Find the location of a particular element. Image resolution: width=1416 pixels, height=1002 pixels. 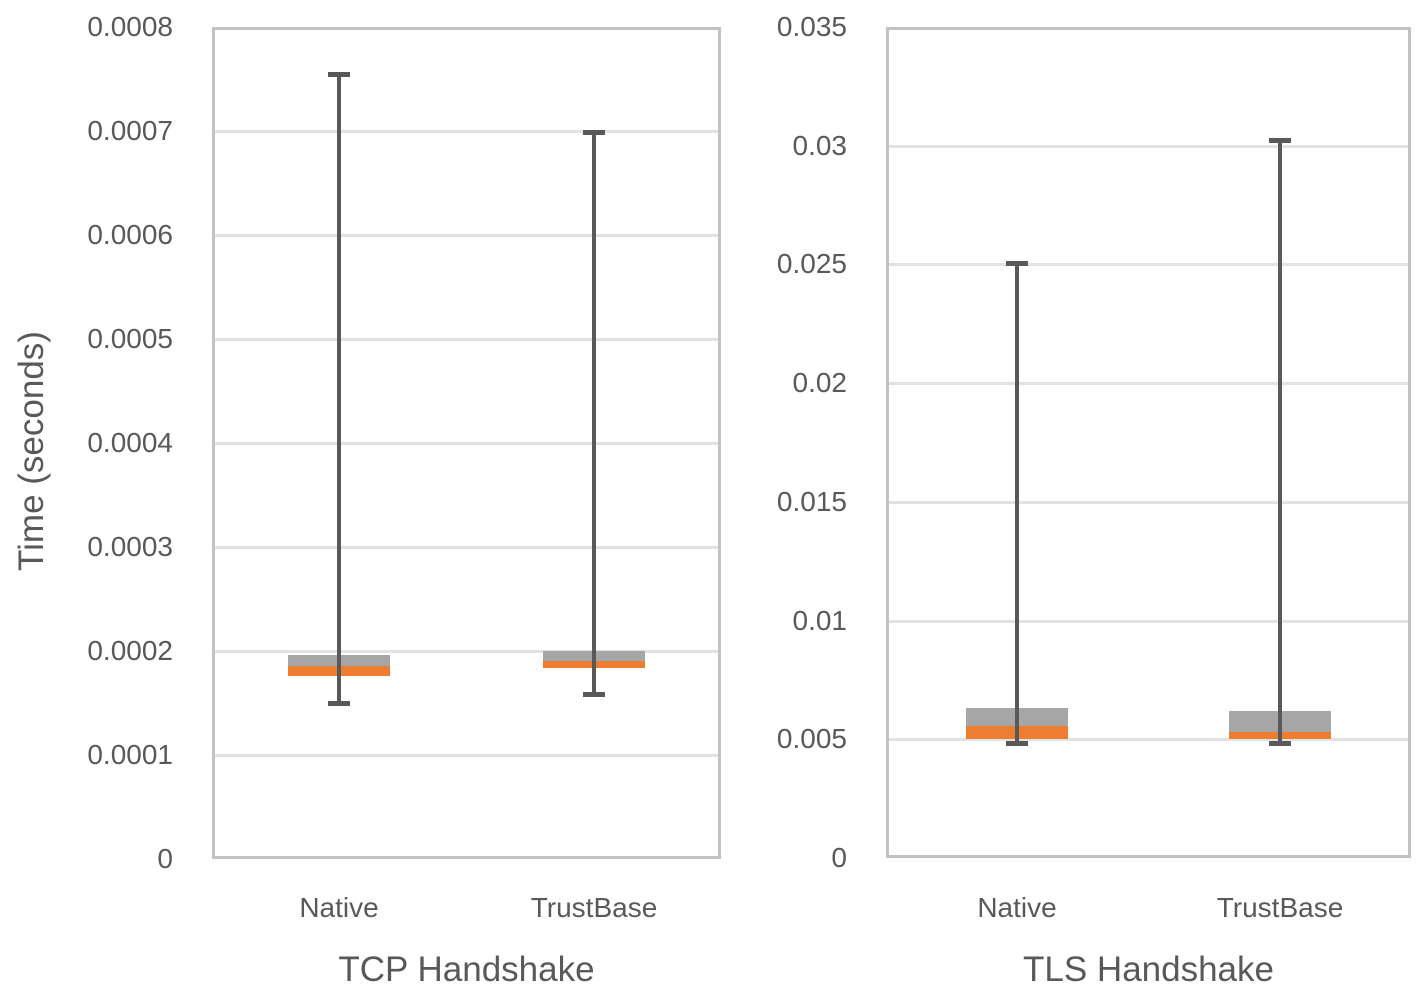

y-axis-title: Time (seconds) is located at coordinates (31, 451).